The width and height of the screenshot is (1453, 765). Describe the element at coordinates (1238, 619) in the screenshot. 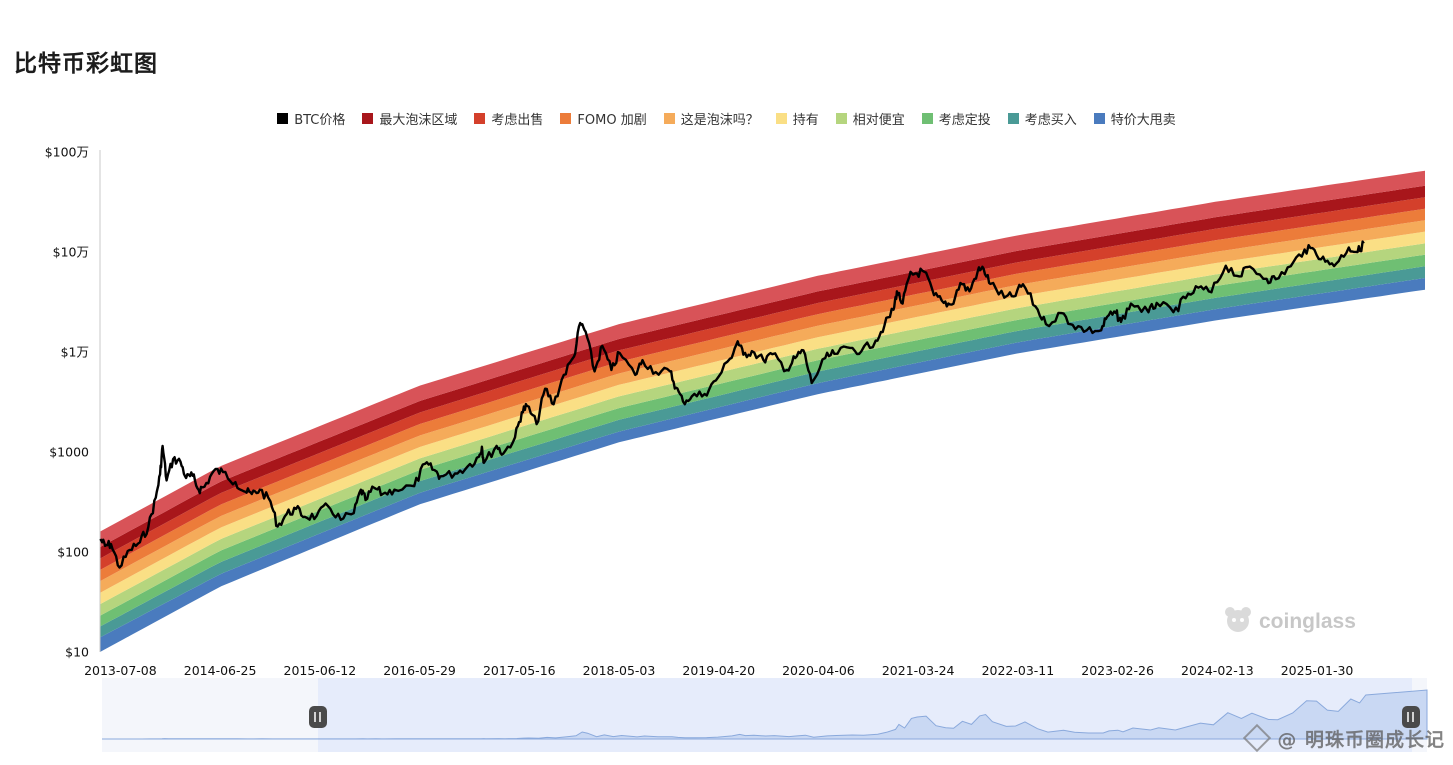

I see `coinglass-mascot-icon` at that location.